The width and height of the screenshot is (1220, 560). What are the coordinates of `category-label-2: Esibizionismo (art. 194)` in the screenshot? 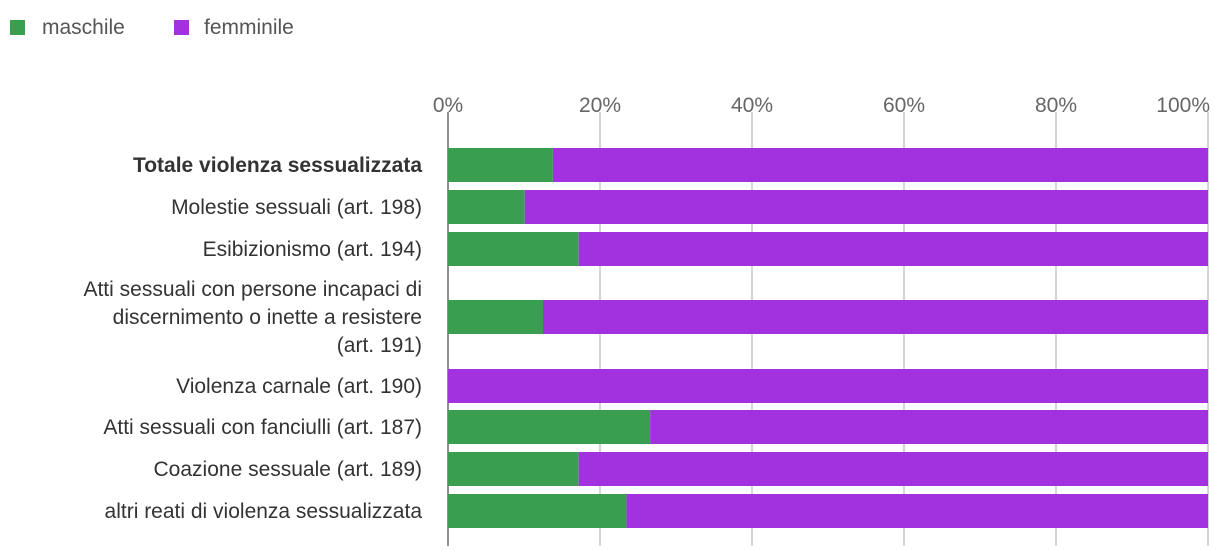 It's located at (312, 249).